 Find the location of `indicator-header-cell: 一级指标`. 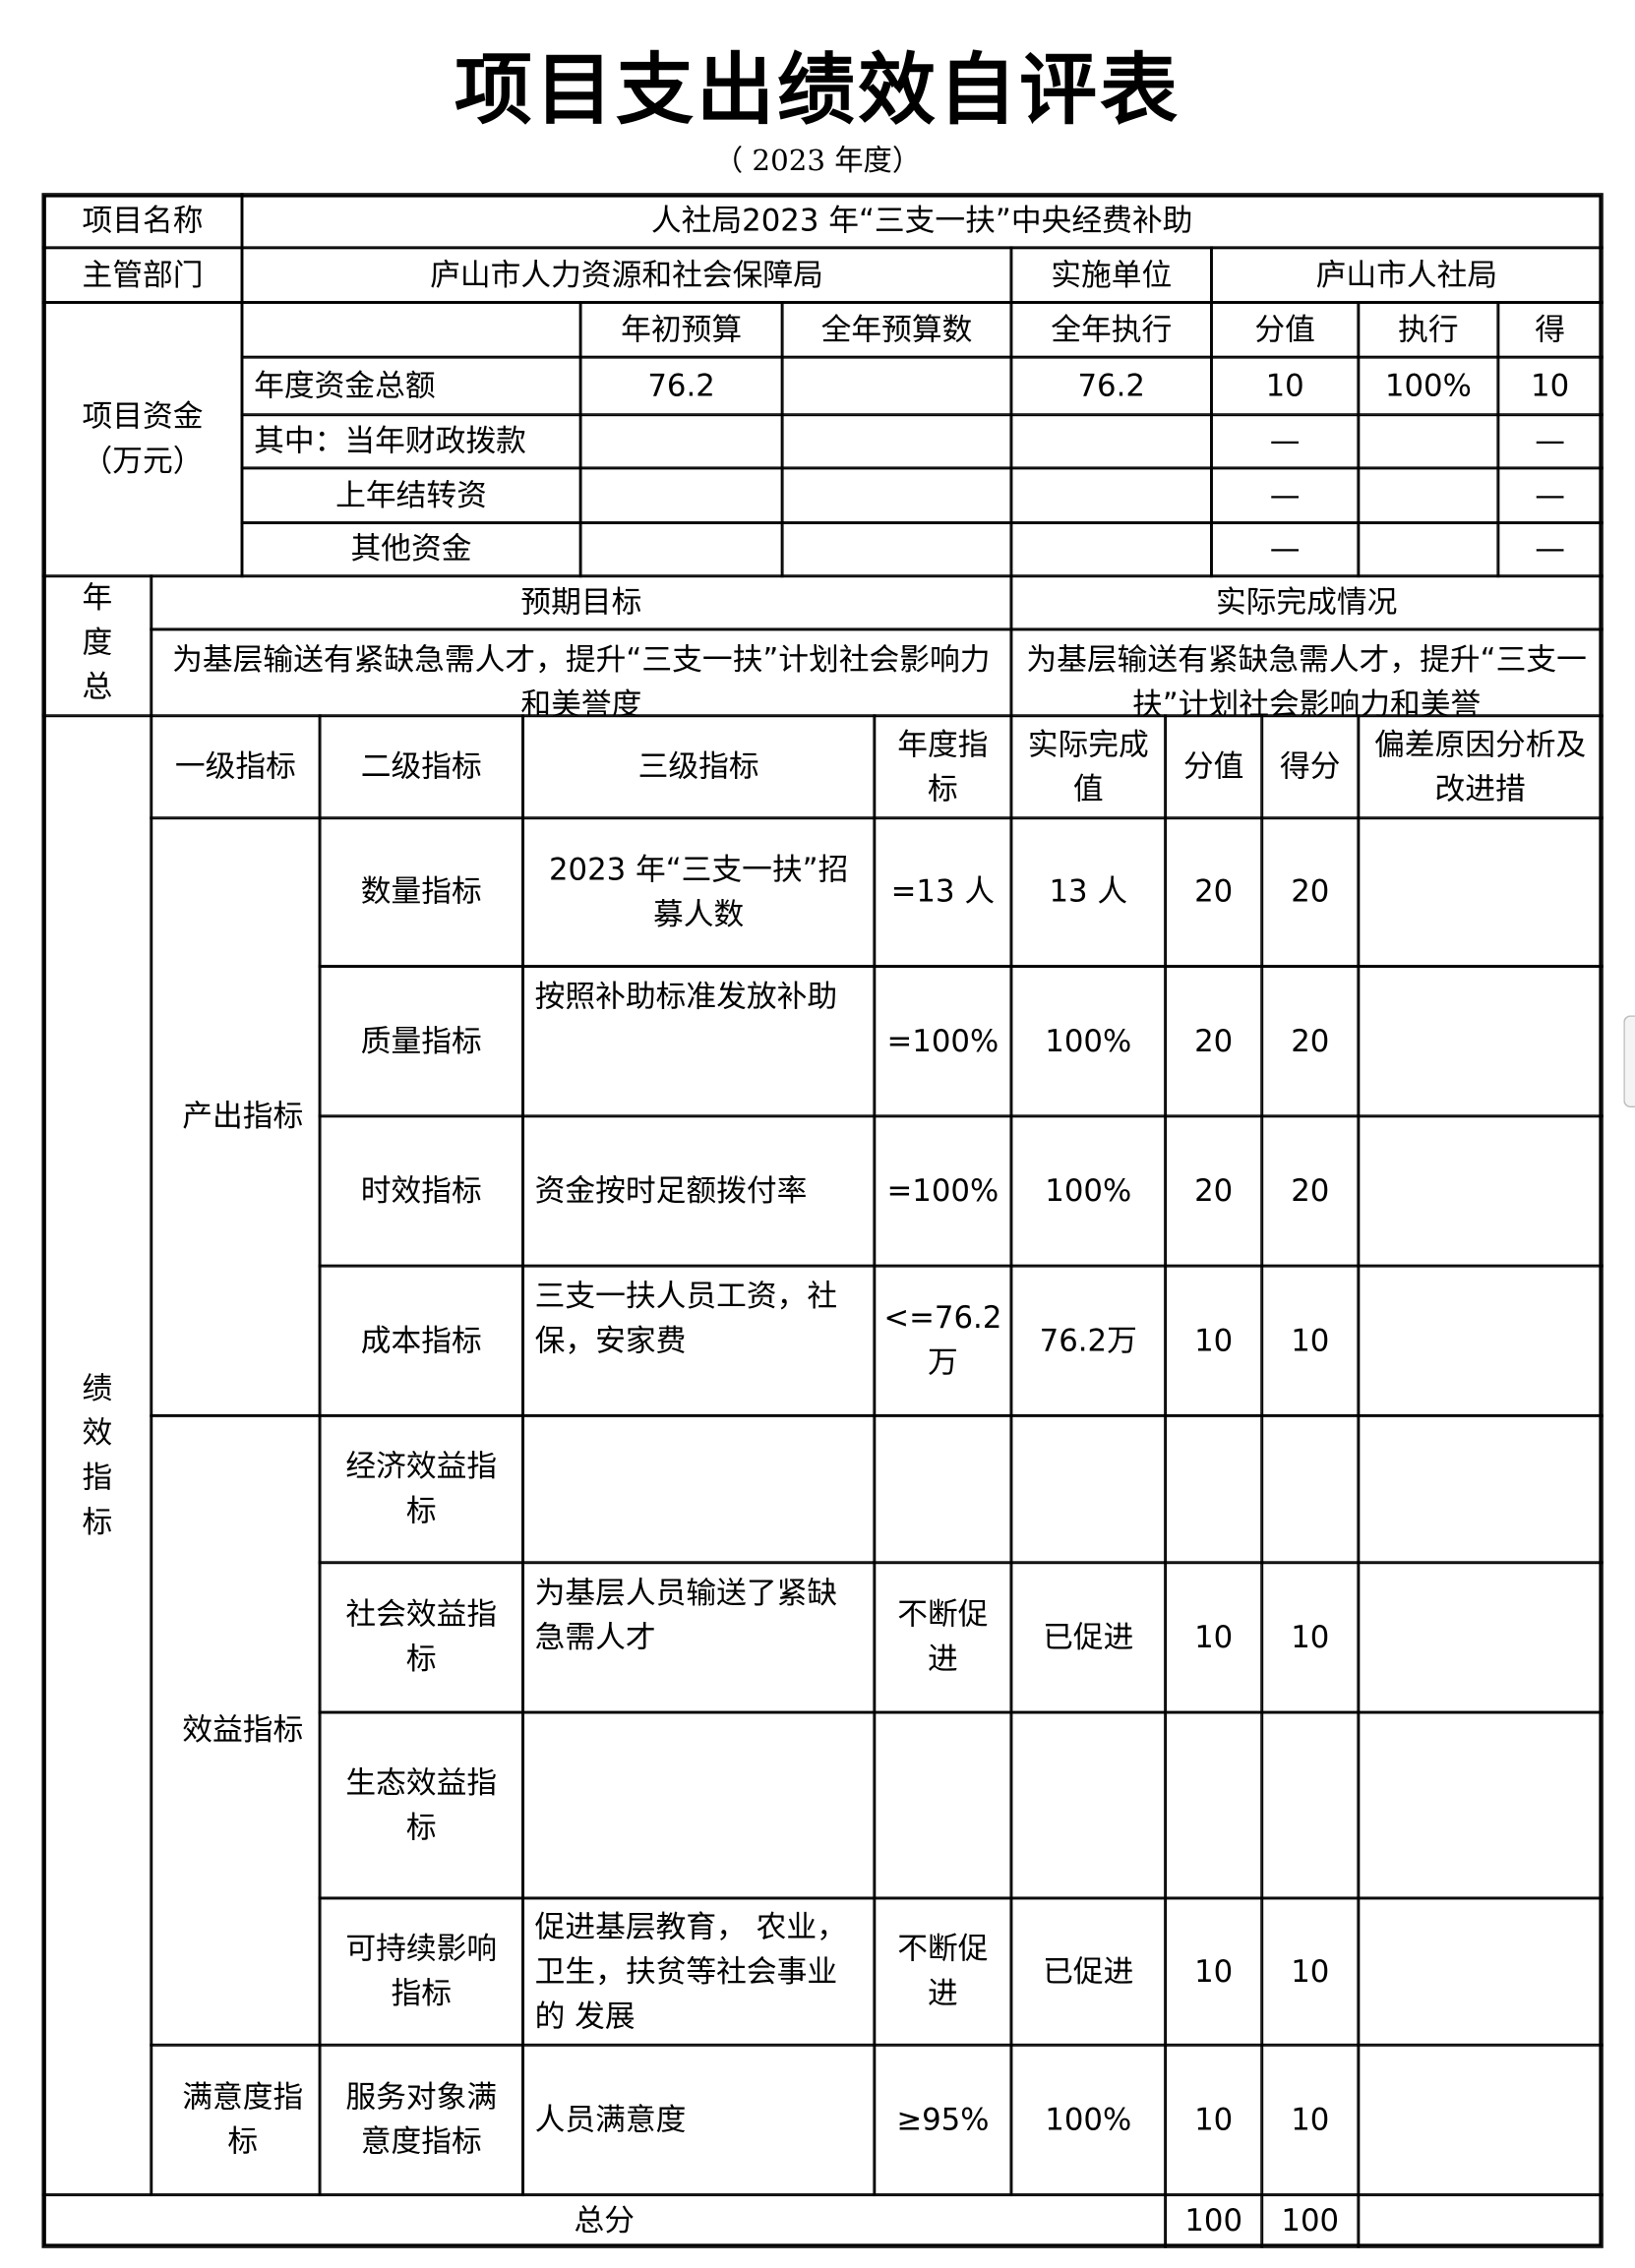

indicator-header-cell: 一级指标 is located at coordinates (236, 766).